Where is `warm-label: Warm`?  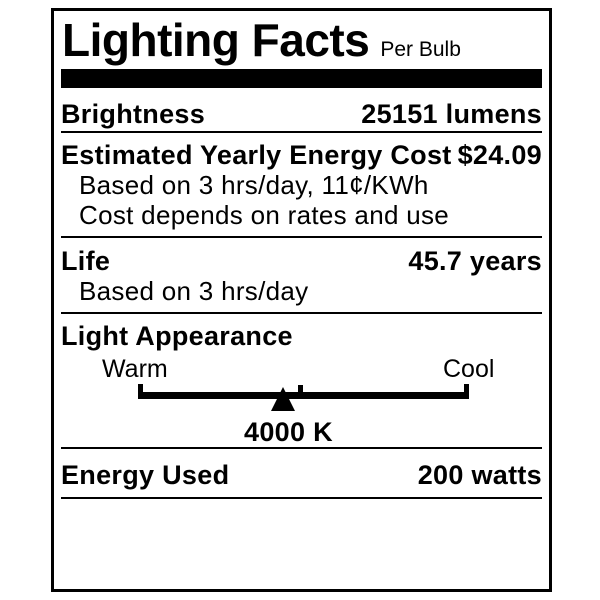 warm-label: Warm is located at coordinates (135, 369).